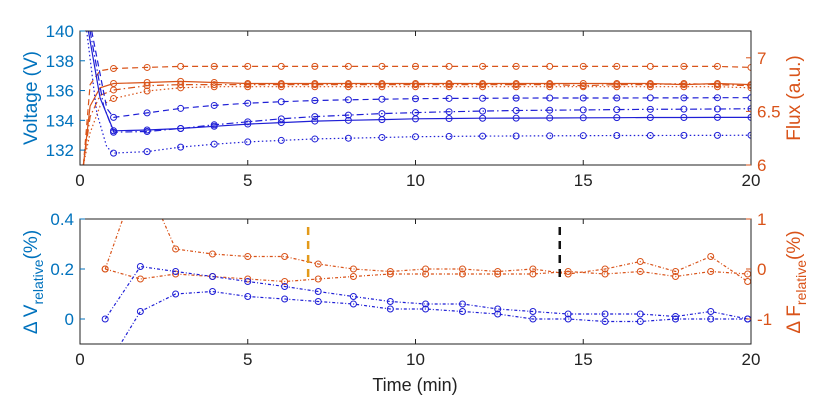  I want to click on bottom-xlabel: Time (min), so click(414, 385).